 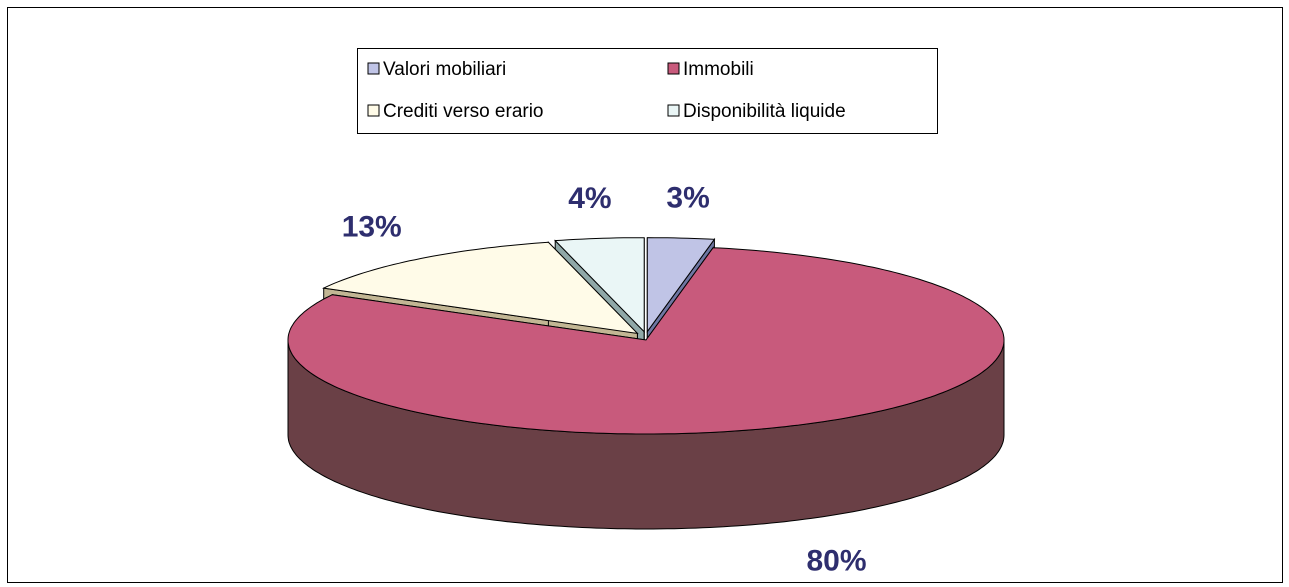 I want to click on legend-label: Immobili, so click(x=718, y=69).